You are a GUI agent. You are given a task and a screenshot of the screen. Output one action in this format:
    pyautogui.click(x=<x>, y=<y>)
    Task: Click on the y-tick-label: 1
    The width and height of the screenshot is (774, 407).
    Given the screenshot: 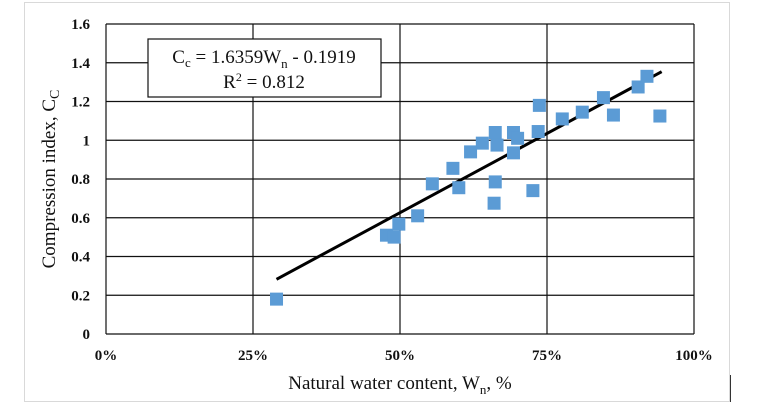 What is the action you would take?
    pyautogui.click(x=87, y=141)
    